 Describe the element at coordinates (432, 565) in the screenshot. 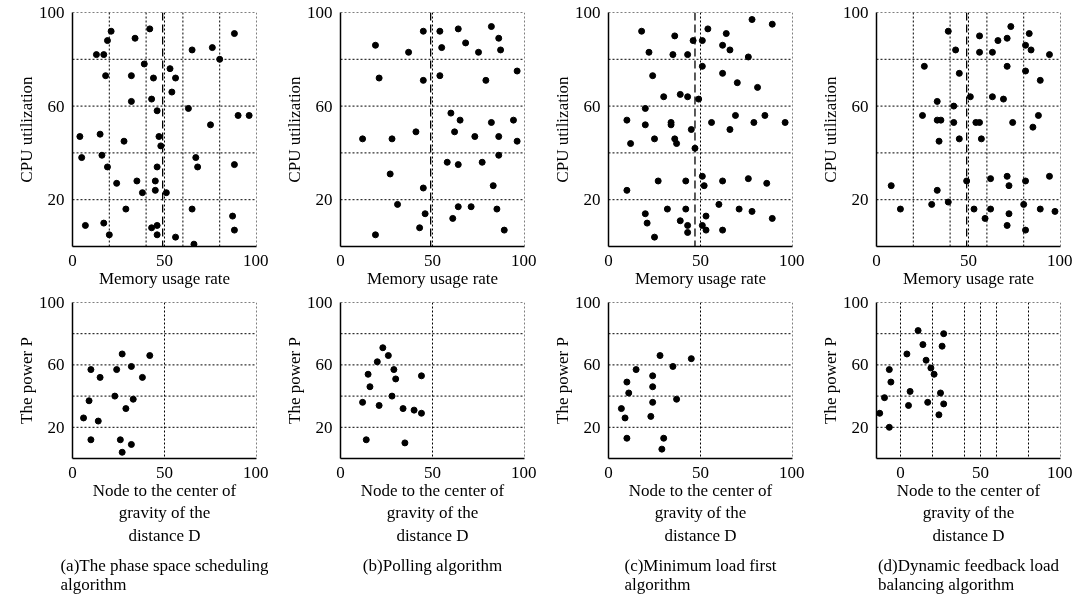

I see `text: (b)Polling algorithm` at that location.